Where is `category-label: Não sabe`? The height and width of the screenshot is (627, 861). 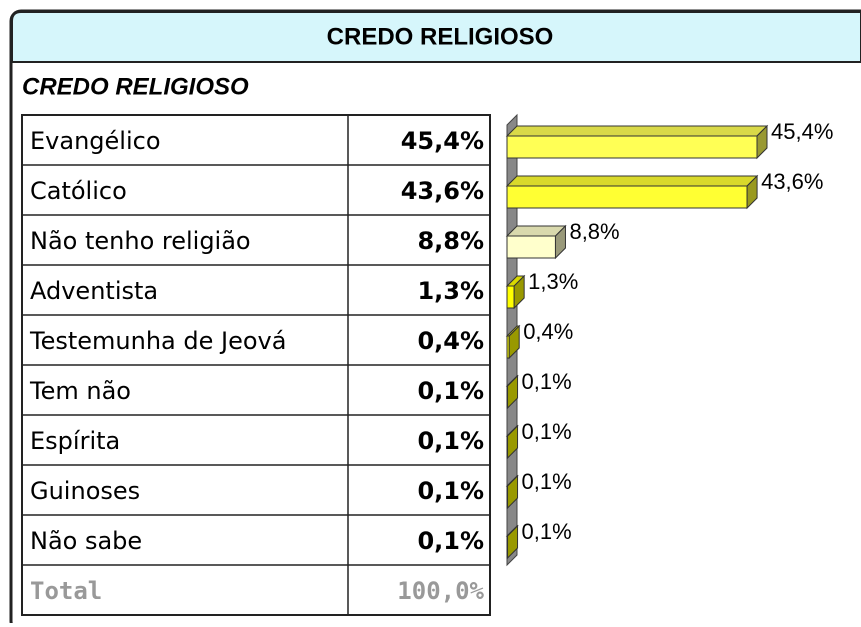
category-label: Não sabe is located at coordinates (86, 541).